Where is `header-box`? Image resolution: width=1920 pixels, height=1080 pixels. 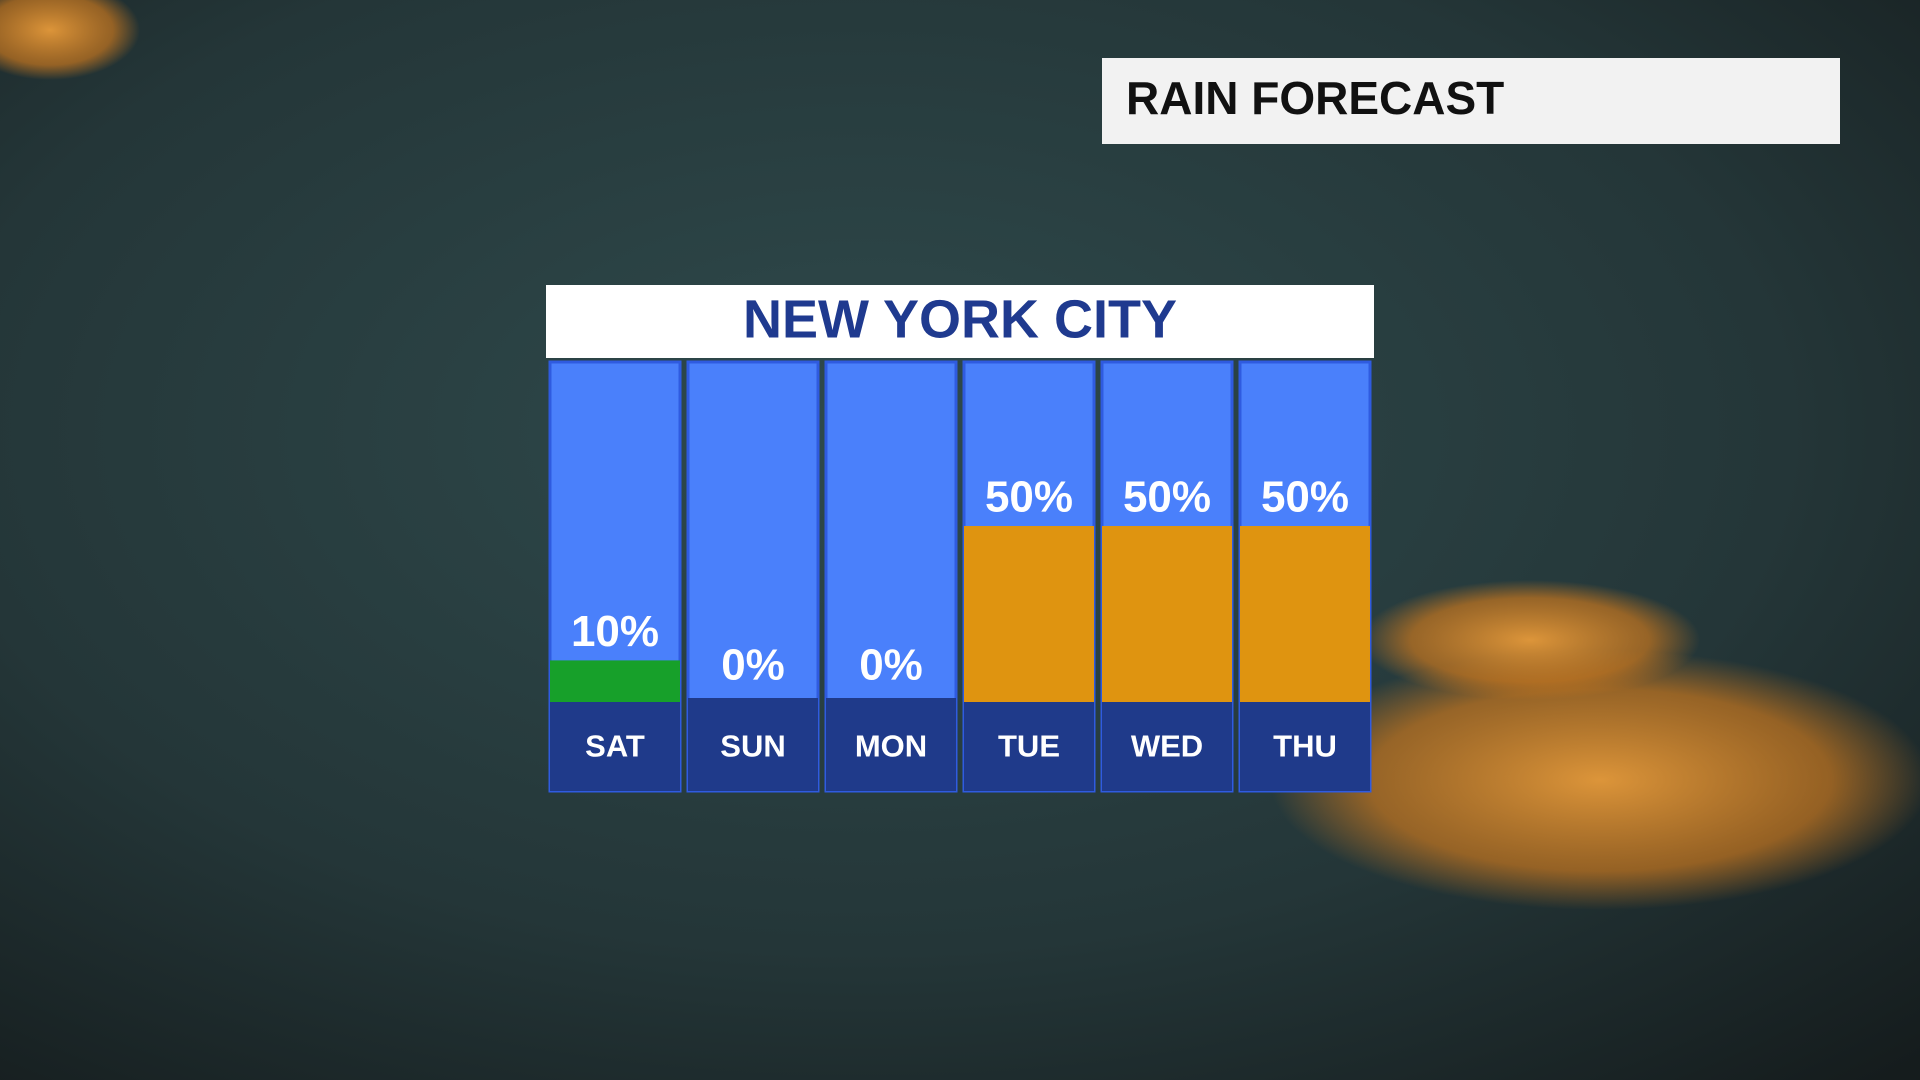 header-box is located at coordinates (960, 321).